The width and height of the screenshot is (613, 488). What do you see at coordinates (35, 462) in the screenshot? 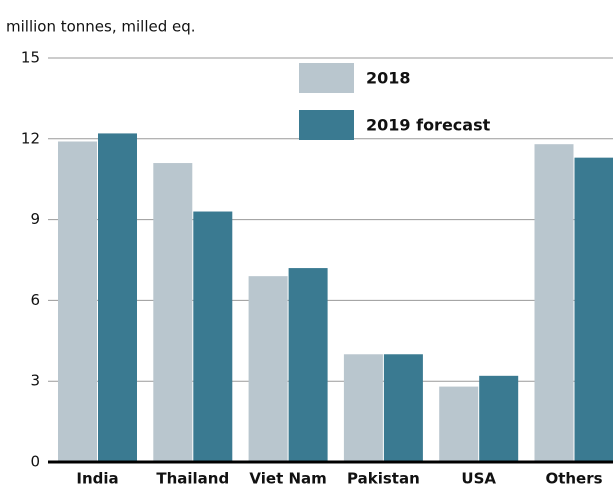
I see `y-tick-label: 0` at bounding box center [35, 462].